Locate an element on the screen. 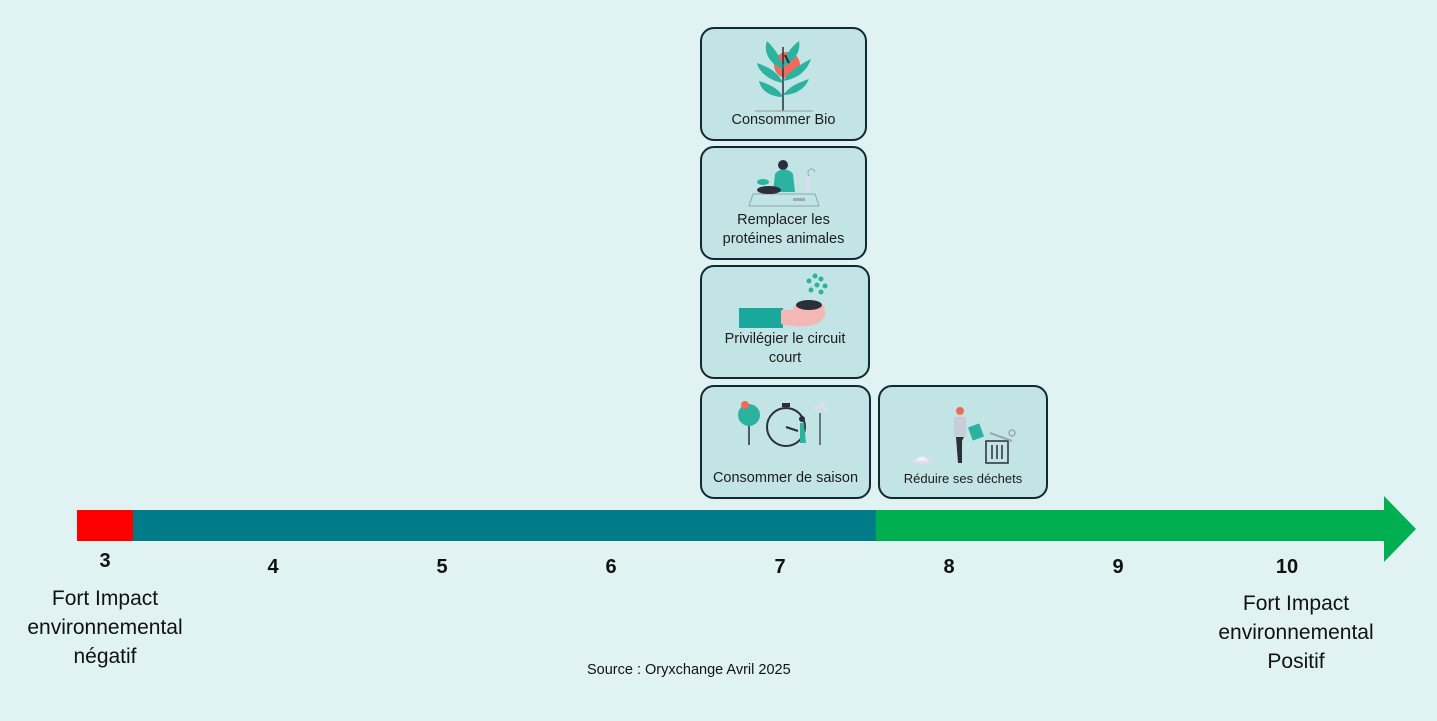 The image size is (1437, 721). trash-person-icon is located at coordinates (964, 435).